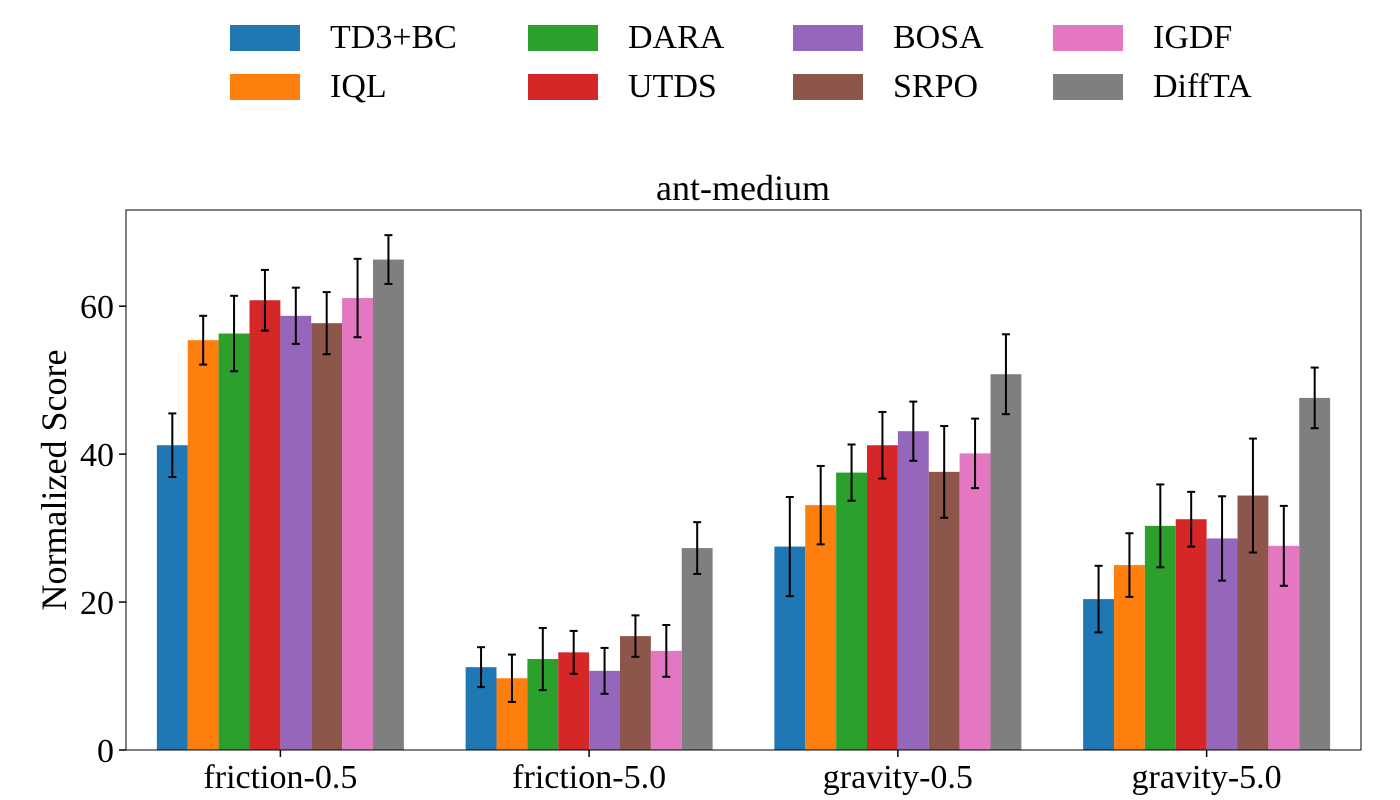 The image size is (1400, 800). I want to click on bar-dara-gravity-0.5, so click(851, 611).